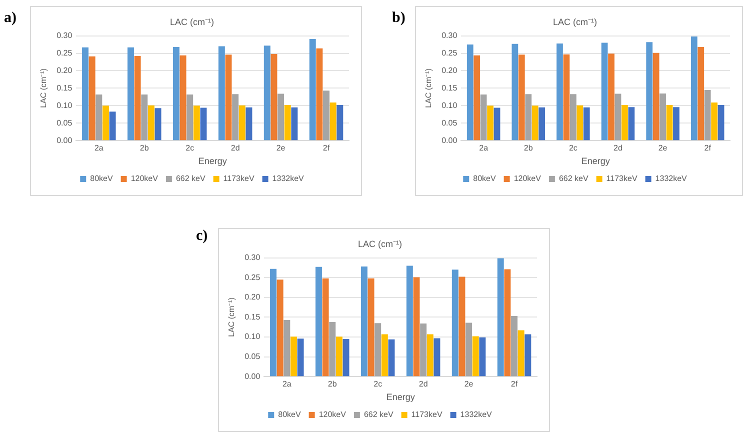 This screenshot has width=747, height=434. What do you see at coordinates (379, 415) in the screenshot?
I see `legend-label: 662 keV` at bounding box center [379, 415].